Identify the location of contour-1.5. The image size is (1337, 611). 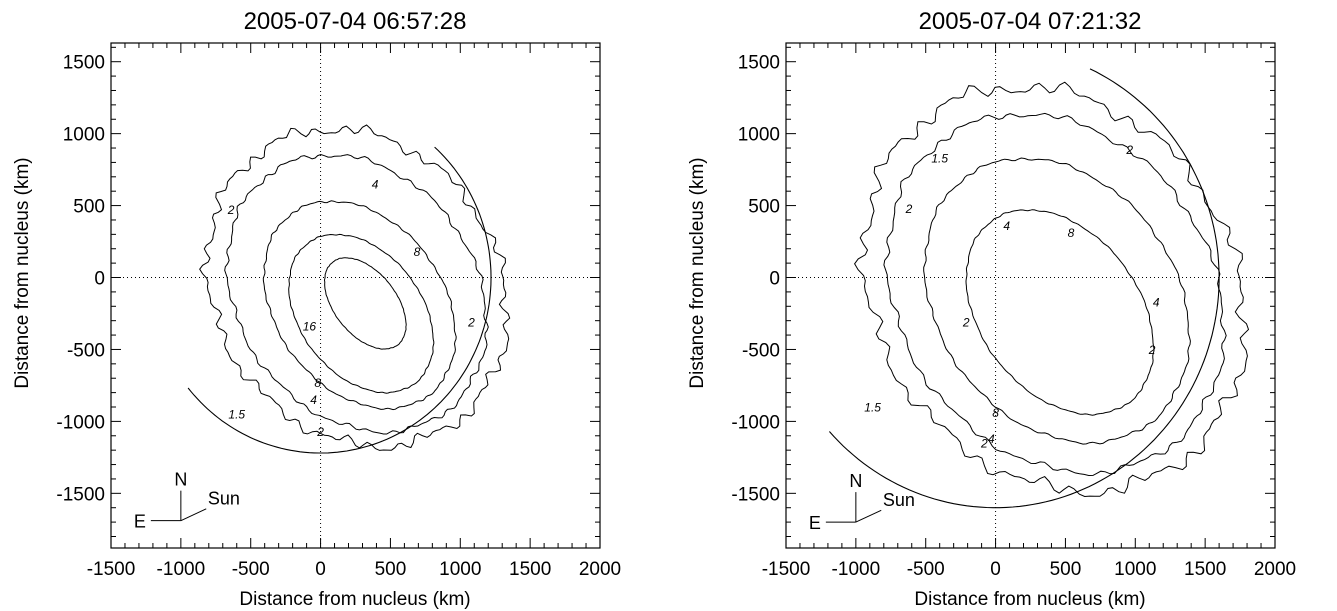
(355, 287).